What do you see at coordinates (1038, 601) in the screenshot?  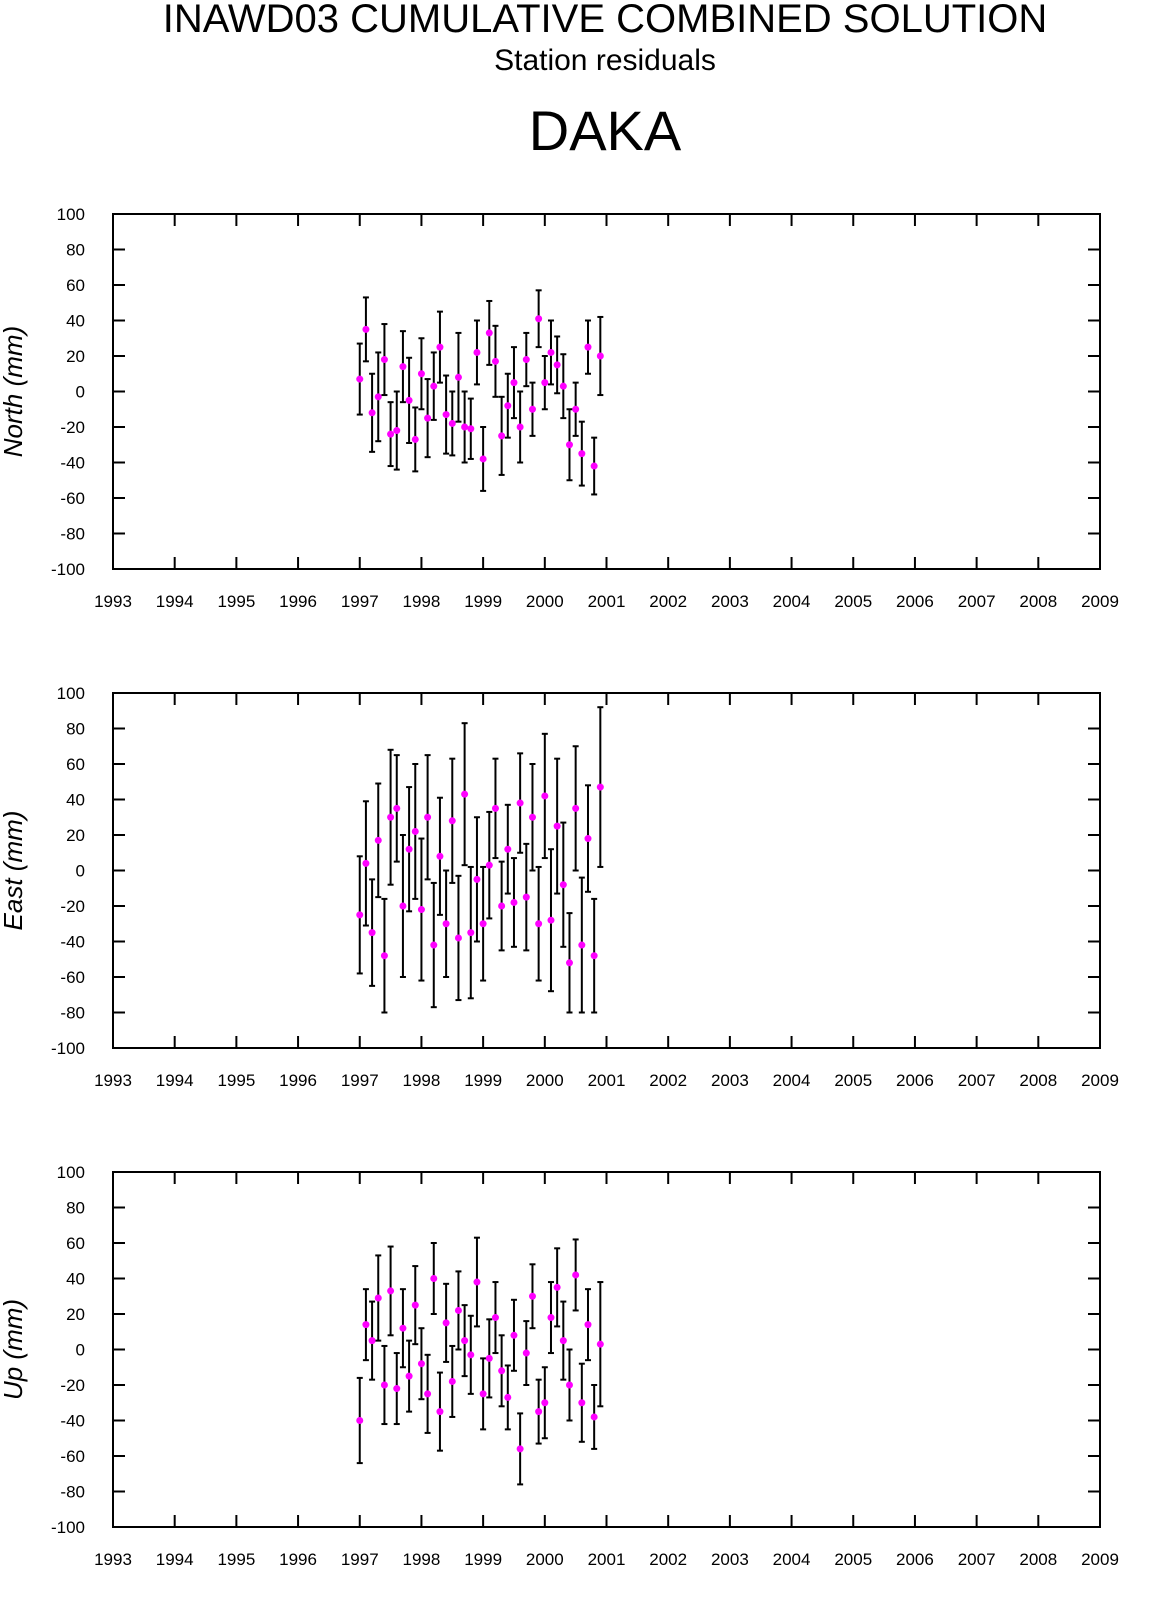 I see `x-tick-label: 2008` at bounding box center [1038, 601].